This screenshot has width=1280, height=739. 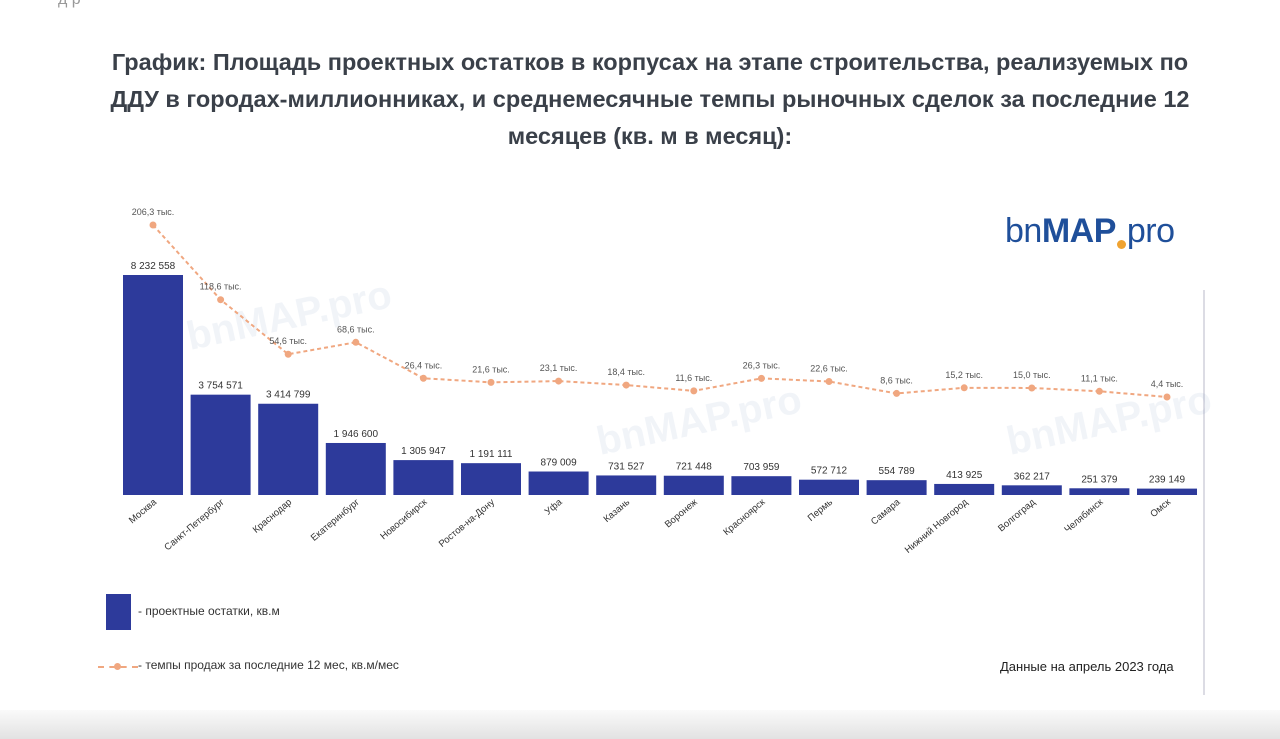 I want to click on legend-line-marker, so click(x=117, y=666).